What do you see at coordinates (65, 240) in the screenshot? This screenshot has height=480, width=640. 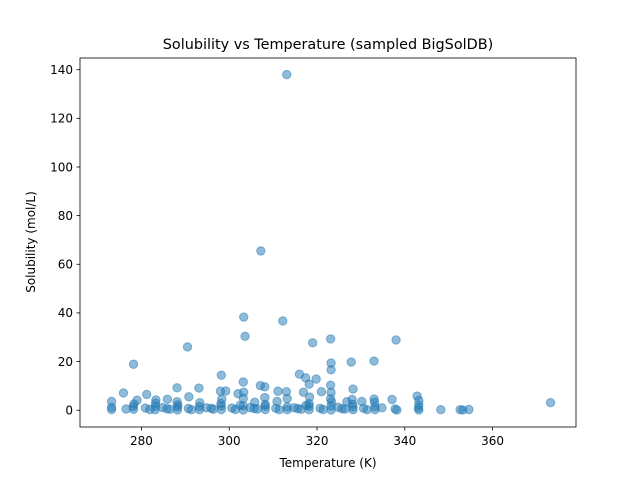 I see `y-axis: 0 20 40 60 80 100 120 140` at bounding box center [65, 240].